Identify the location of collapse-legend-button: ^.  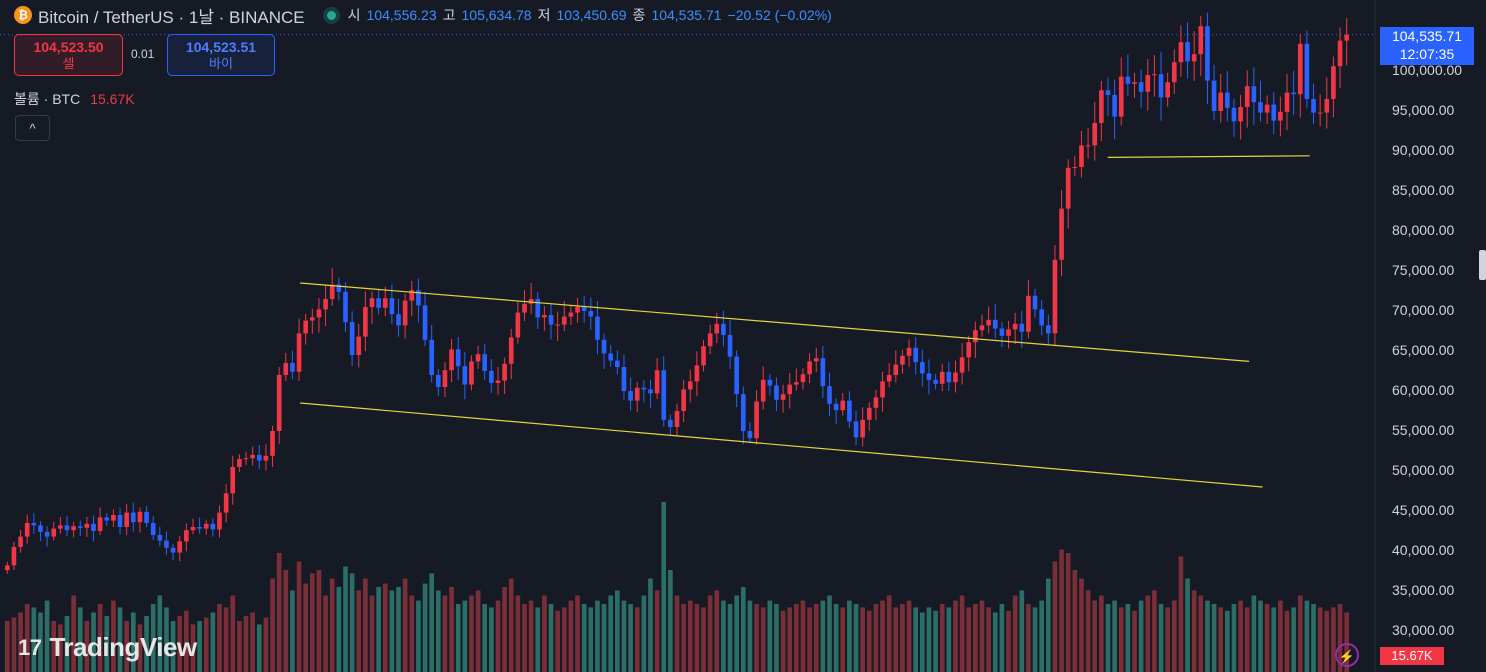
(32, 128).